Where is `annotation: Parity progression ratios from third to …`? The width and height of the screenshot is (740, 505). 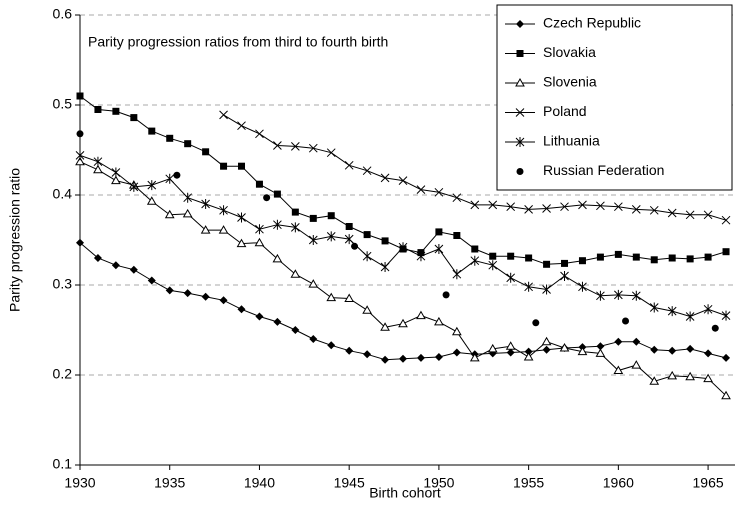 annotation: Parity progression ratios from third to … is located at coordinates (238, 42).